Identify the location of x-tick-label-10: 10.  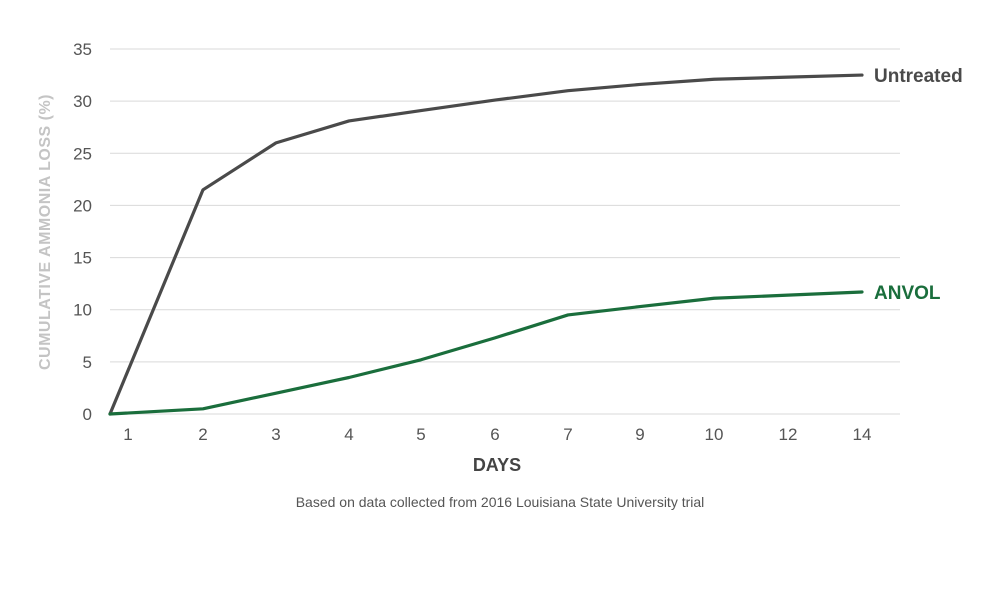
(714, 434).